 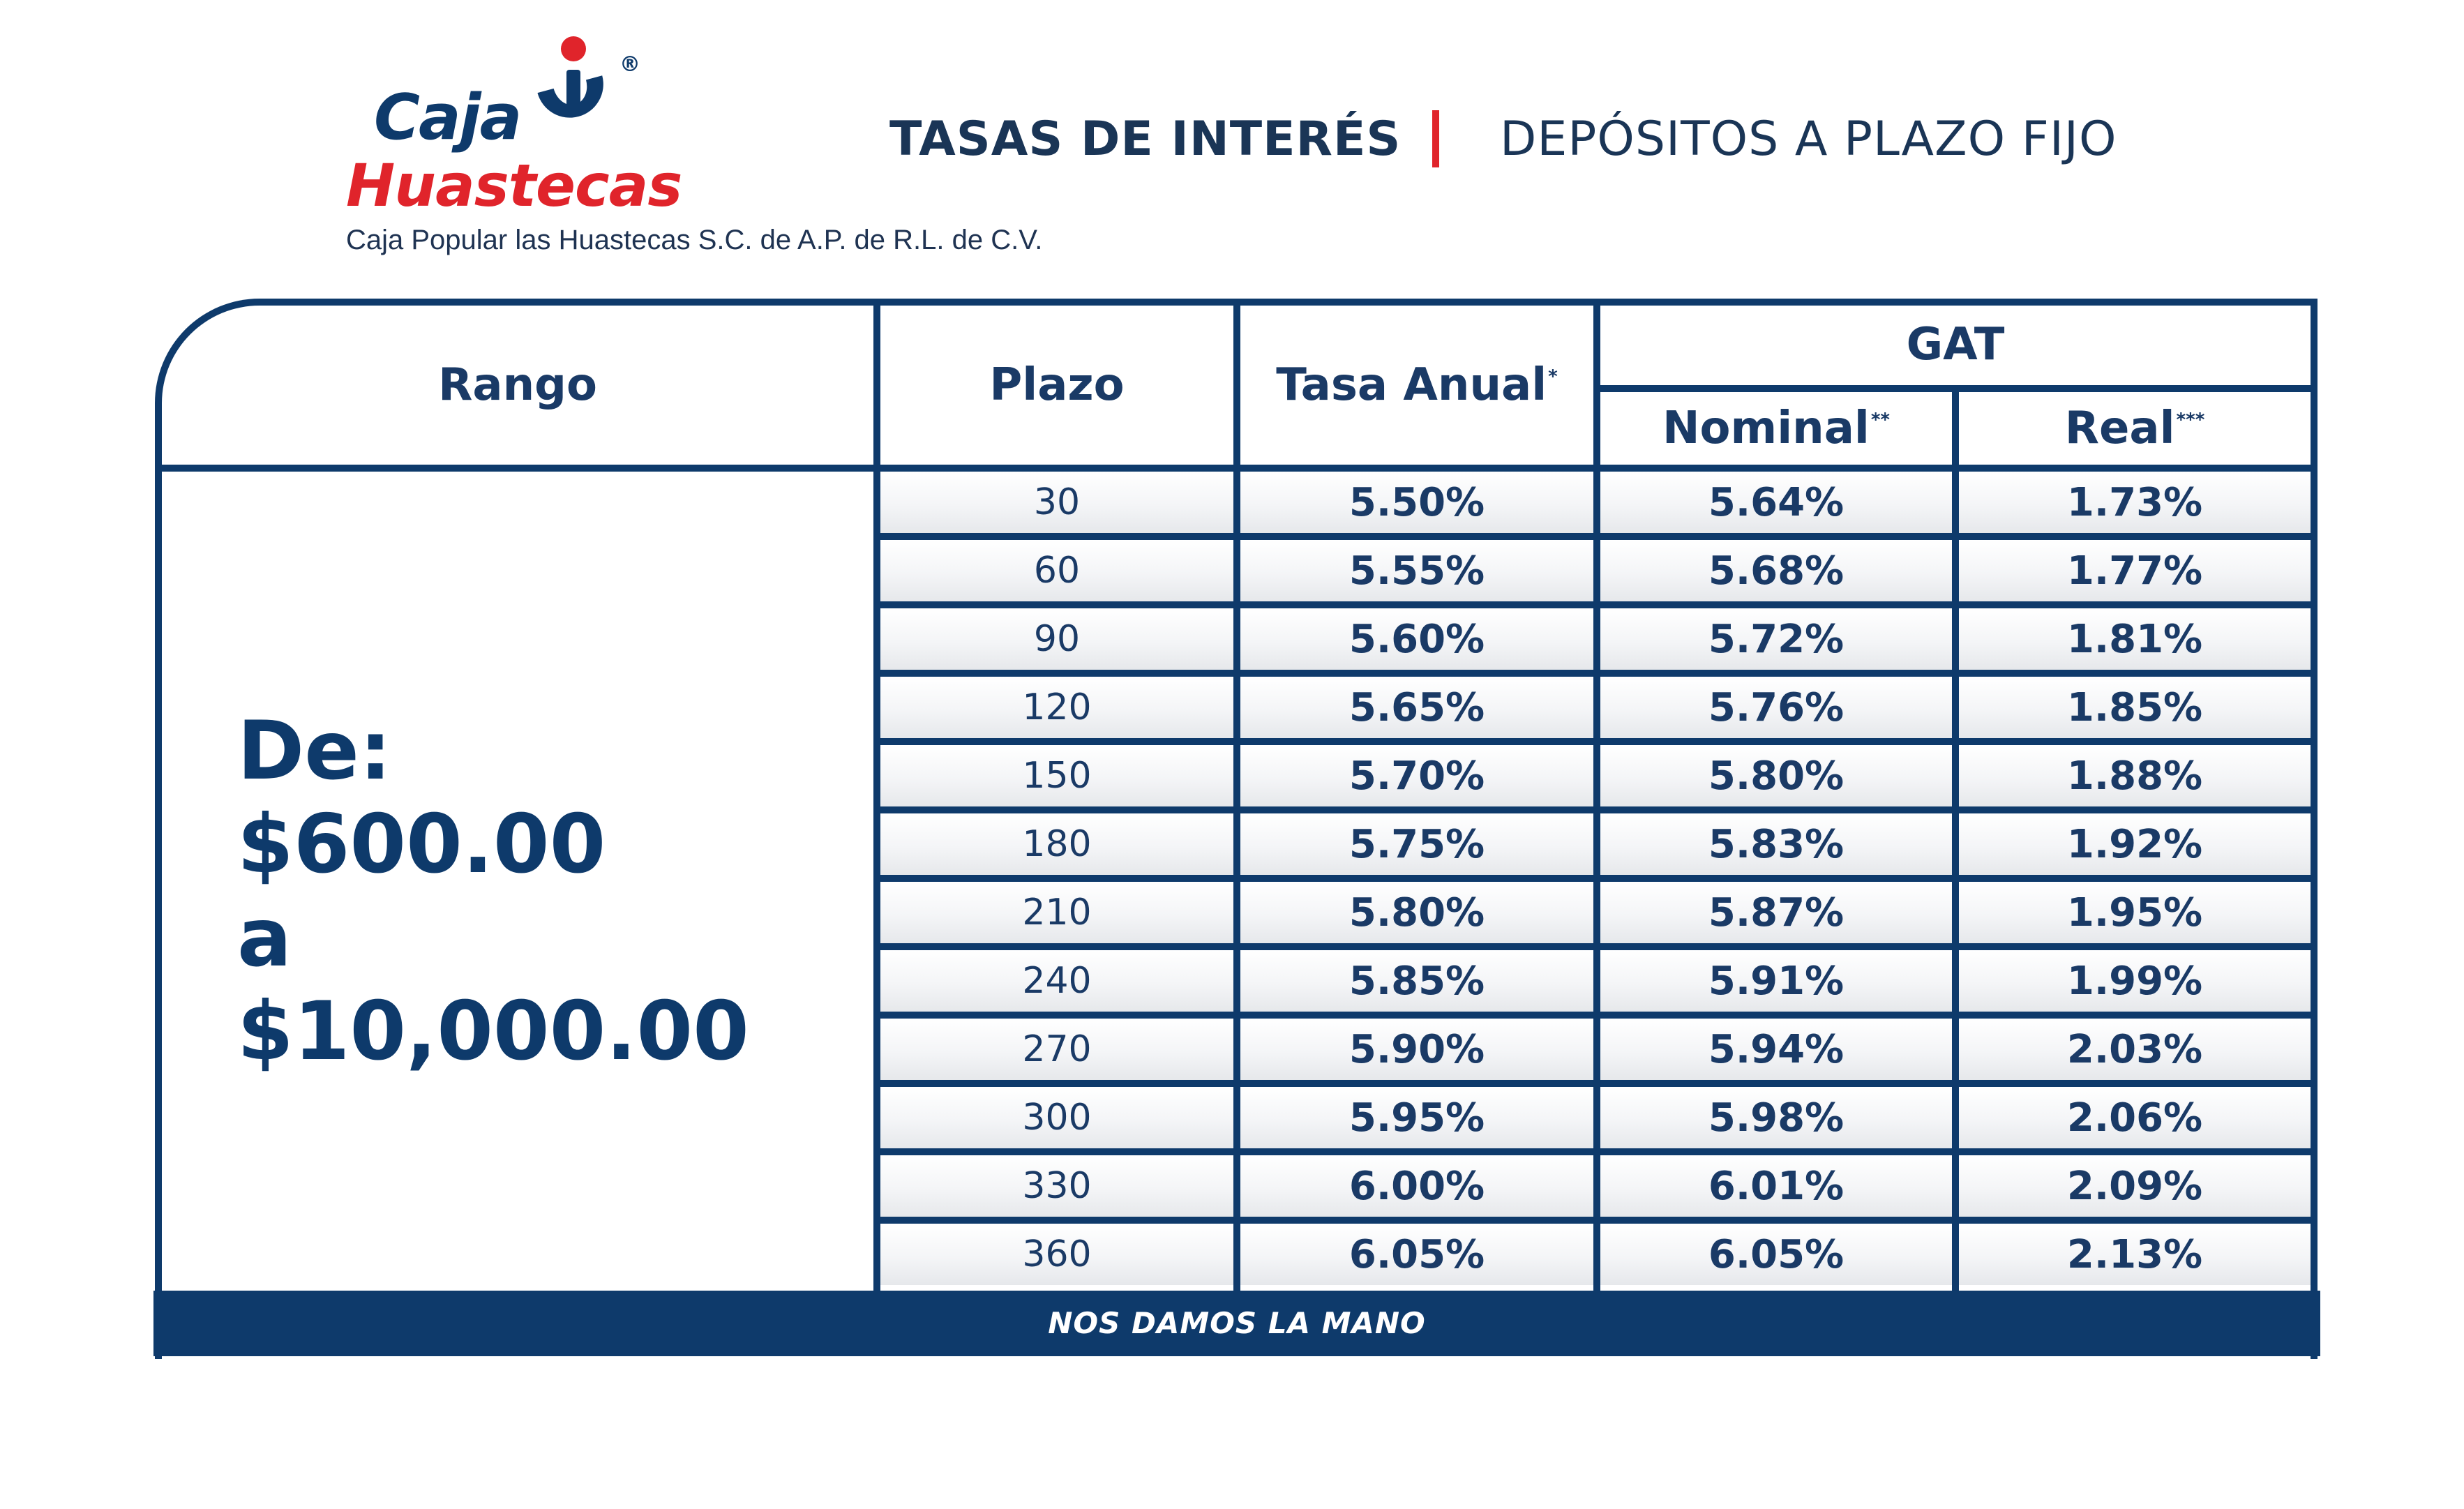 What do you see at coordinates (1597, 795) in the screenshot?
I see `divider-tasa` at bounding box center [1597, 795].